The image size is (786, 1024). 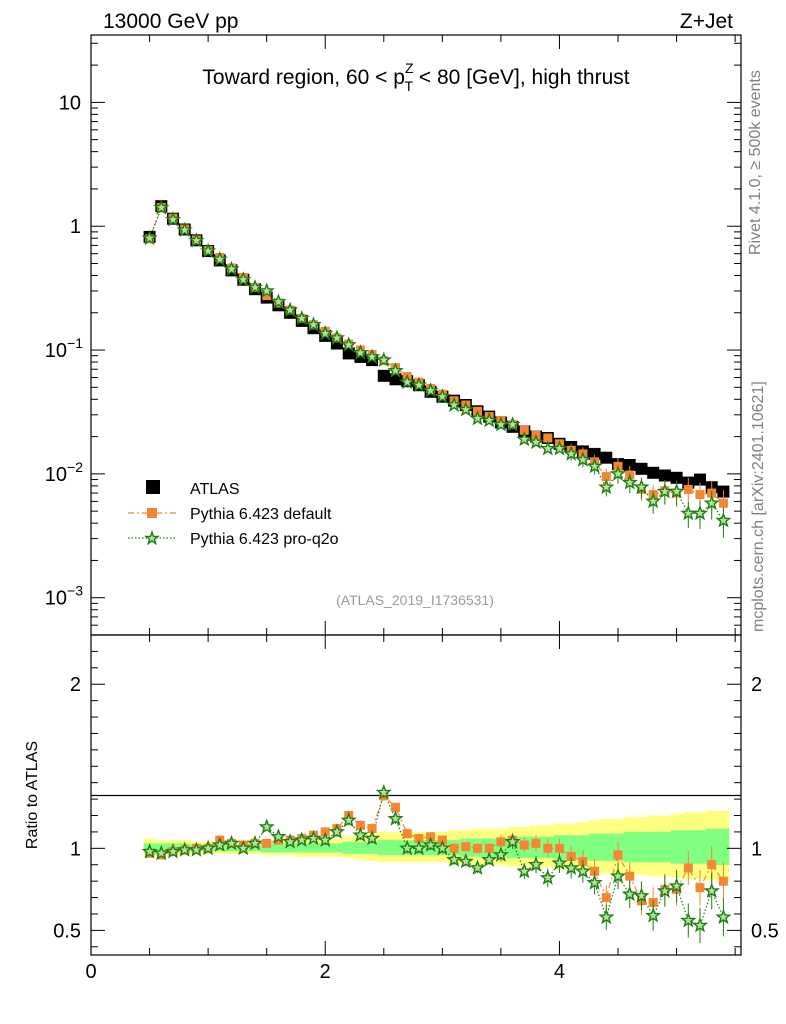 What do you see at coordinates (152, 537) in the screenshot?
I see `legend-marker-proq2o` at bounding box center [152, 537].